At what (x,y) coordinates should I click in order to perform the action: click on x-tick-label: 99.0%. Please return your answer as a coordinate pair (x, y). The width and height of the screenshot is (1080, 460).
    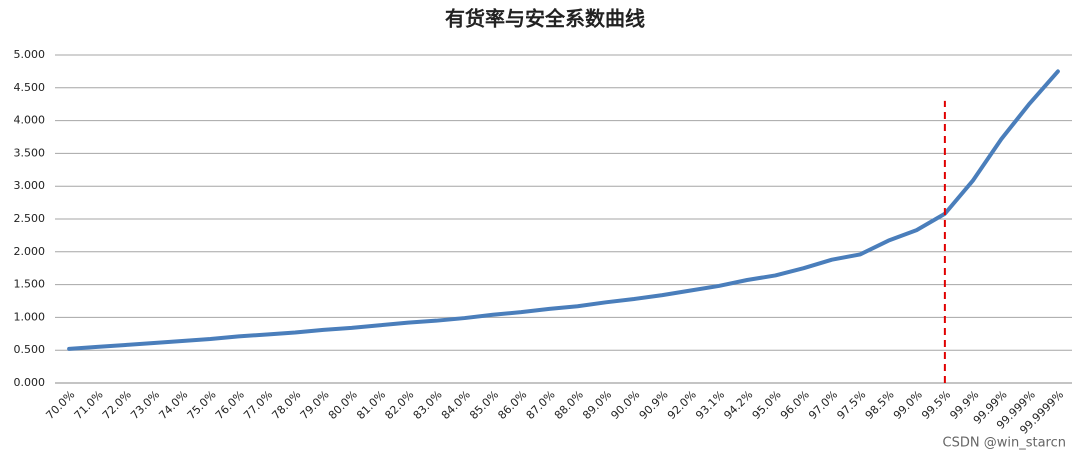
    Looking at the image, I should click on (908, 405).